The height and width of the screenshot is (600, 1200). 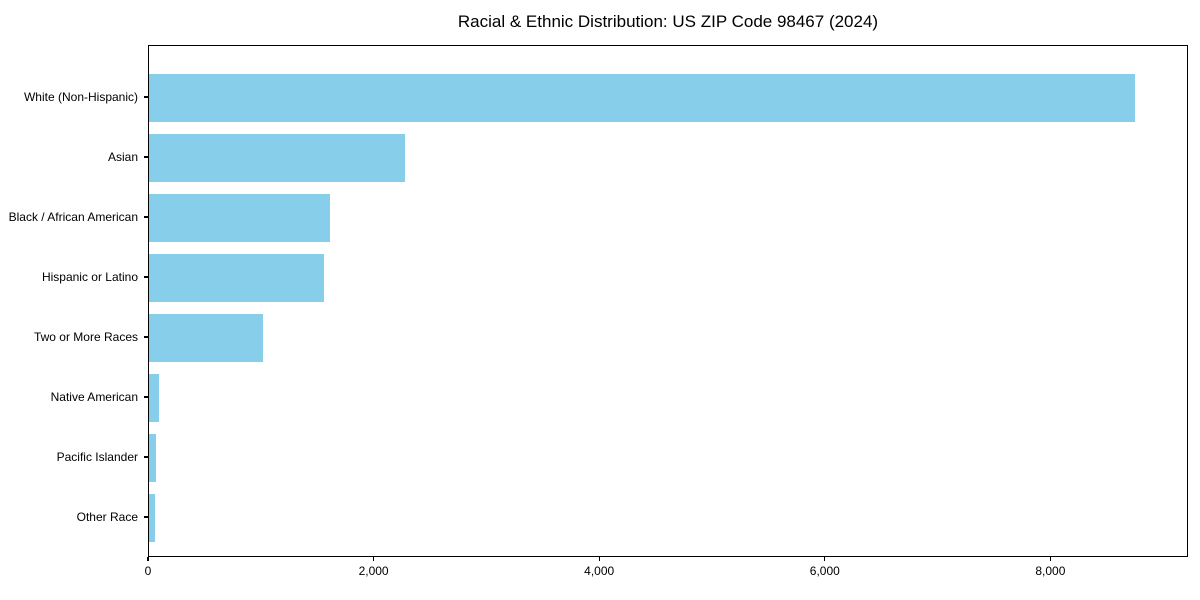 What do you see at coordinates (1050, 571) in the screenshot?
I see `x-tick-label: 8,000` at bounding box center [1050, 571].